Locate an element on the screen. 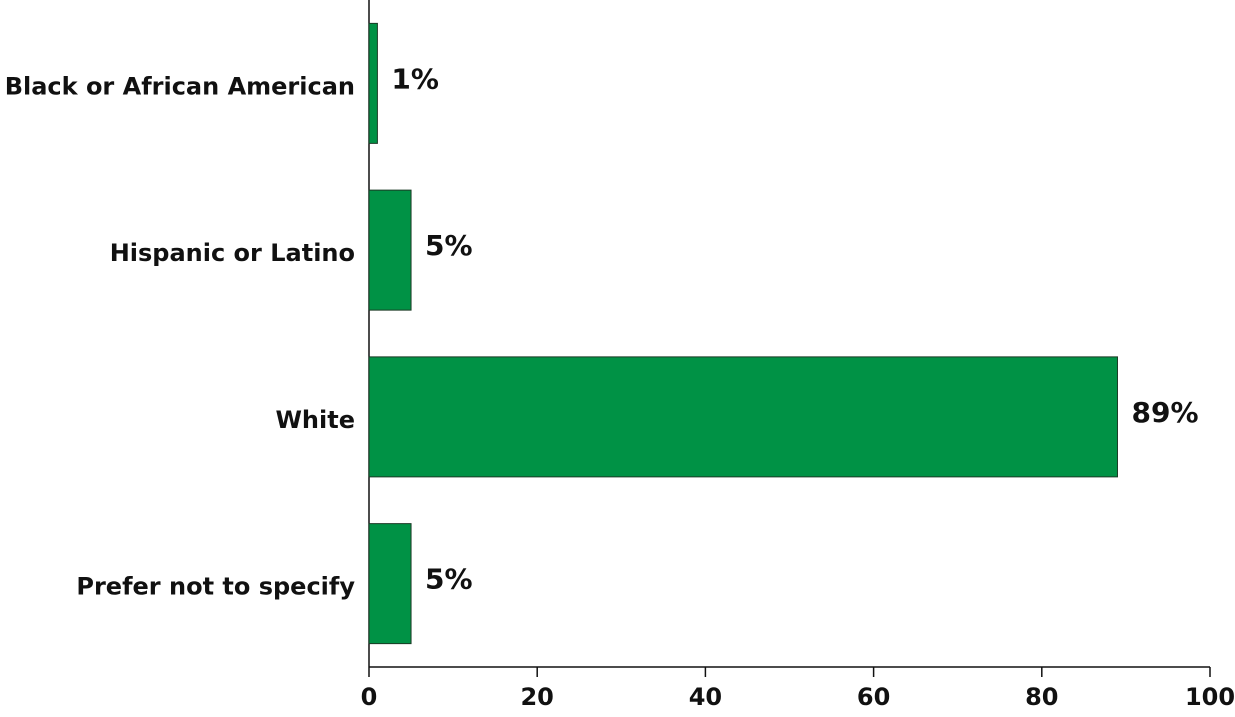 Image resolution: width=1235 pixels, height=717 pixels. x-tick-label: 0 is located at coordinates (369, 697).